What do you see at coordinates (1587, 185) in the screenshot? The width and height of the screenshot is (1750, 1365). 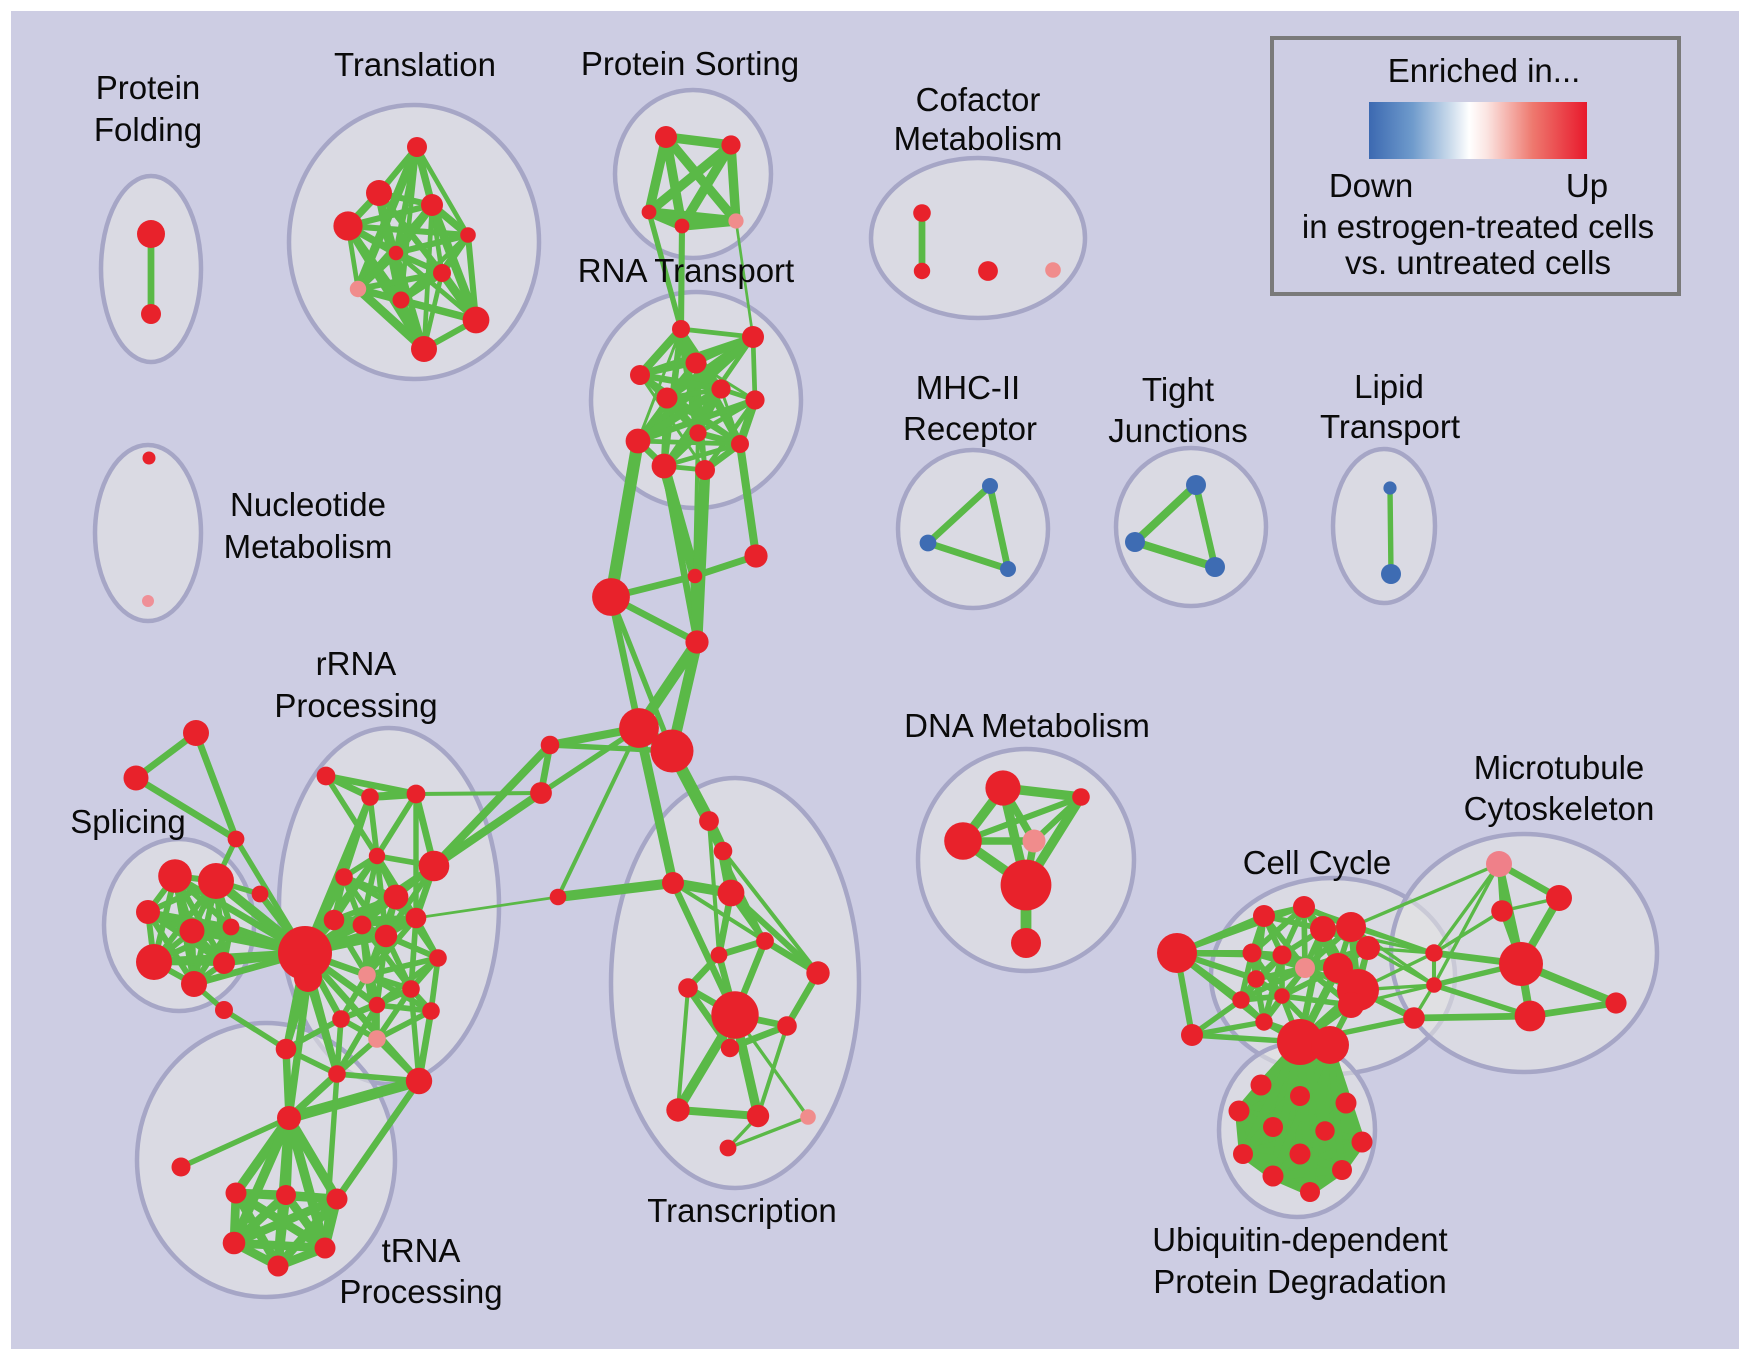 I see `svg-text: Up` at bounding box center [1587, 185].